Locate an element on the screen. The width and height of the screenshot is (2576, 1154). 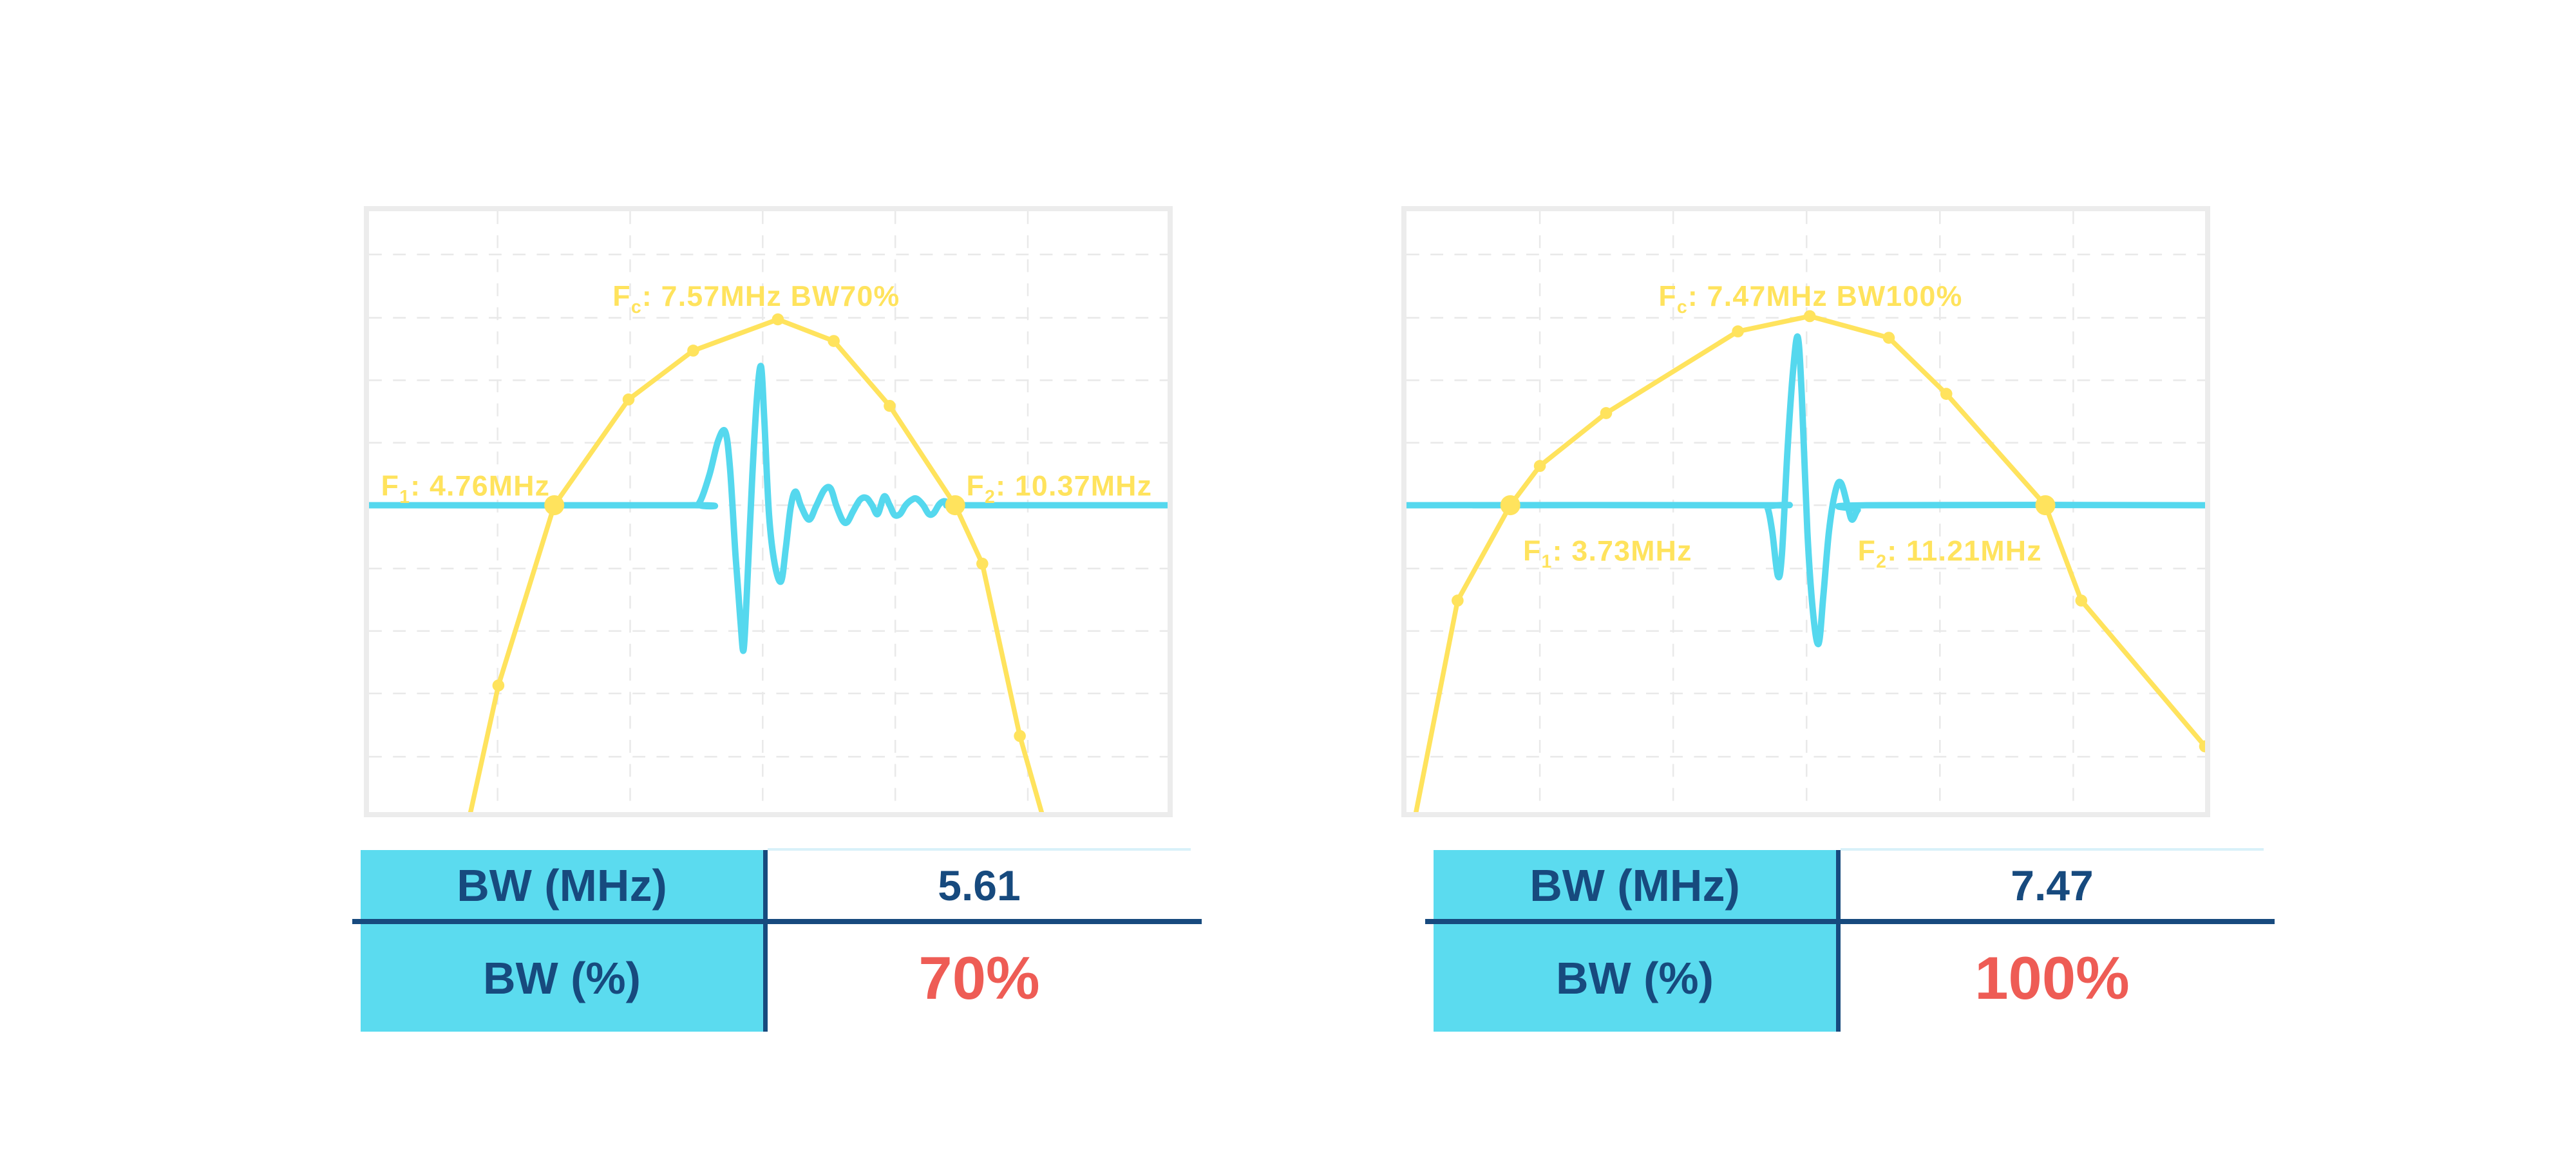
bw-pct-value-cell: 70% is located at coordinates (979, 978).